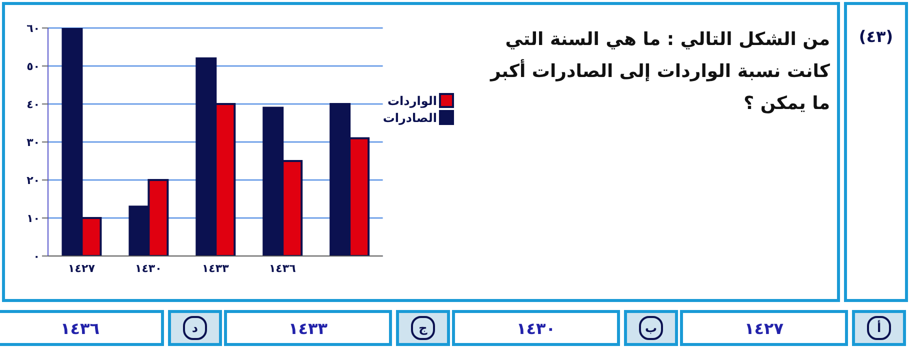 Image resolution: width=912 pixels, height=351 pixels. I want to click on text: ١٤٣٣, so click(308, 328).